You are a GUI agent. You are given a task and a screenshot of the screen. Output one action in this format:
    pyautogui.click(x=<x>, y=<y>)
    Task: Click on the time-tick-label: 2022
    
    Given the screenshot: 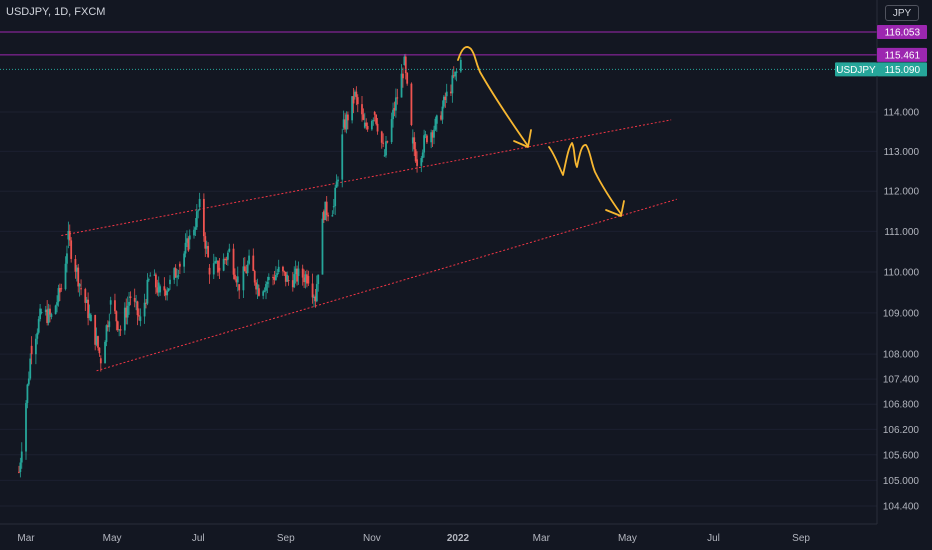 What is the action you would take?
    pyautogui.click(x=458, y=538)
    